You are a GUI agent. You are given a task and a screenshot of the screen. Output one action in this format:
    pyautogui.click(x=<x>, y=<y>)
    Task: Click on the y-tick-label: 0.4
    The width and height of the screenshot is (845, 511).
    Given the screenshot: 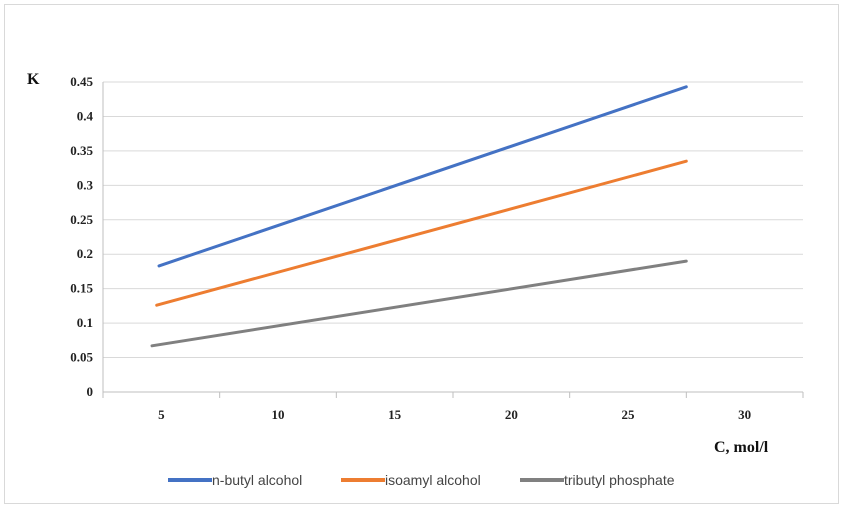 What is the action you would take?
    pyautogui.click(x=85, y=115)
    